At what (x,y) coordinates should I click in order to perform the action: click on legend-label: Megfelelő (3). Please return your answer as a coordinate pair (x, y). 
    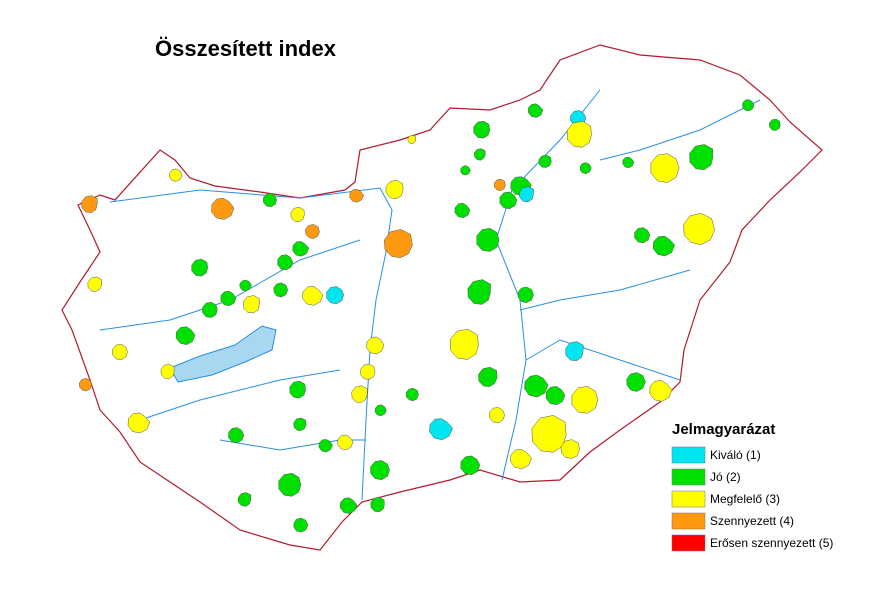
    Looking at the image, I should click on (745, 499).